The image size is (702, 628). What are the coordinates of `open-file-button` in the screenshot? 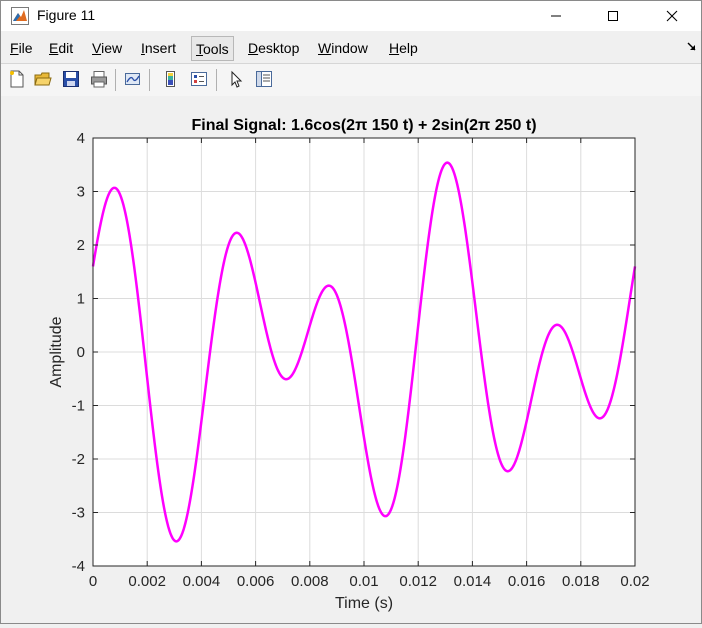 It's located at (43, 79).